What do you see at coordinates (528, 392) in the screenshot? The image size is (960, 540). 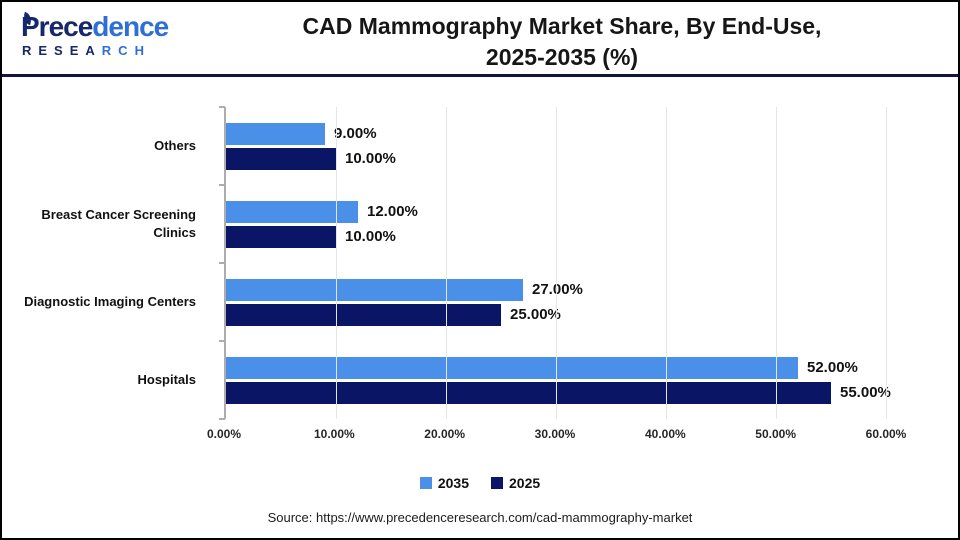 I see `bar-2025-hospitals` at bounding box center [528, 392].